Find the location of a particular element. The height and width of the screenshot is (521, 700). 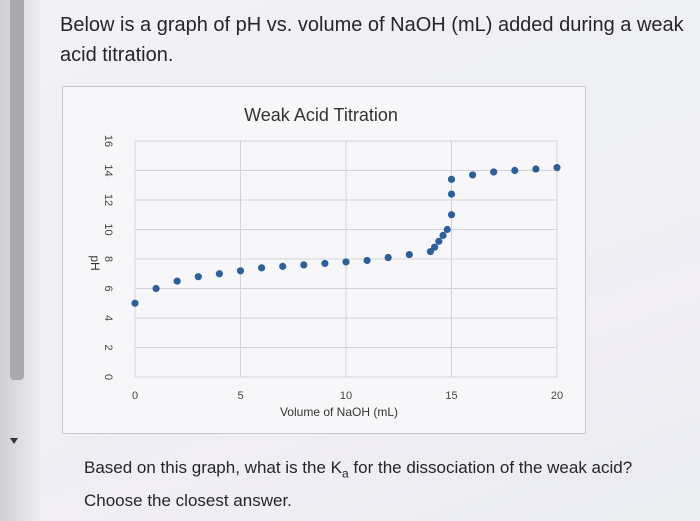

question-prompt-line2: Choose the closest answer. is located at coordinates (188, 501).